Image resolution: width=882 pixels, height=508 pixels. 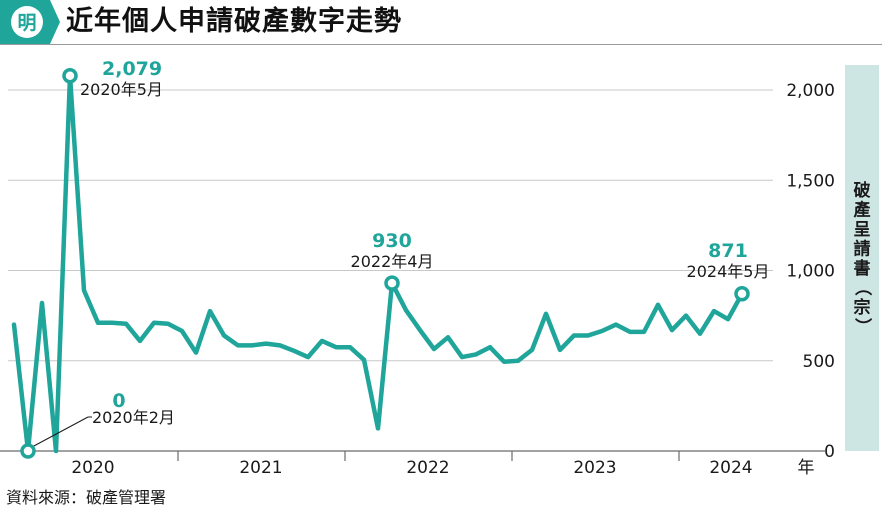 What do you see at coordinates (819, 362) in the screenshot?
I see `y-tick-label: 500` at bounding box center [819, 362].